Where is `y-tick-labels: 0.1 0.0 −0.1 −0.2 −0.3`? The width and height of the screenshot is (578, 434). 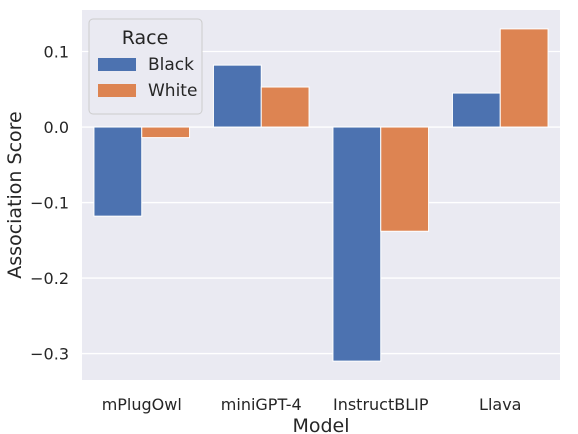 y-tick-labels: 0.1 0.0 −0.1 −0.2 −0.3 is located at coordinates (49, 203).